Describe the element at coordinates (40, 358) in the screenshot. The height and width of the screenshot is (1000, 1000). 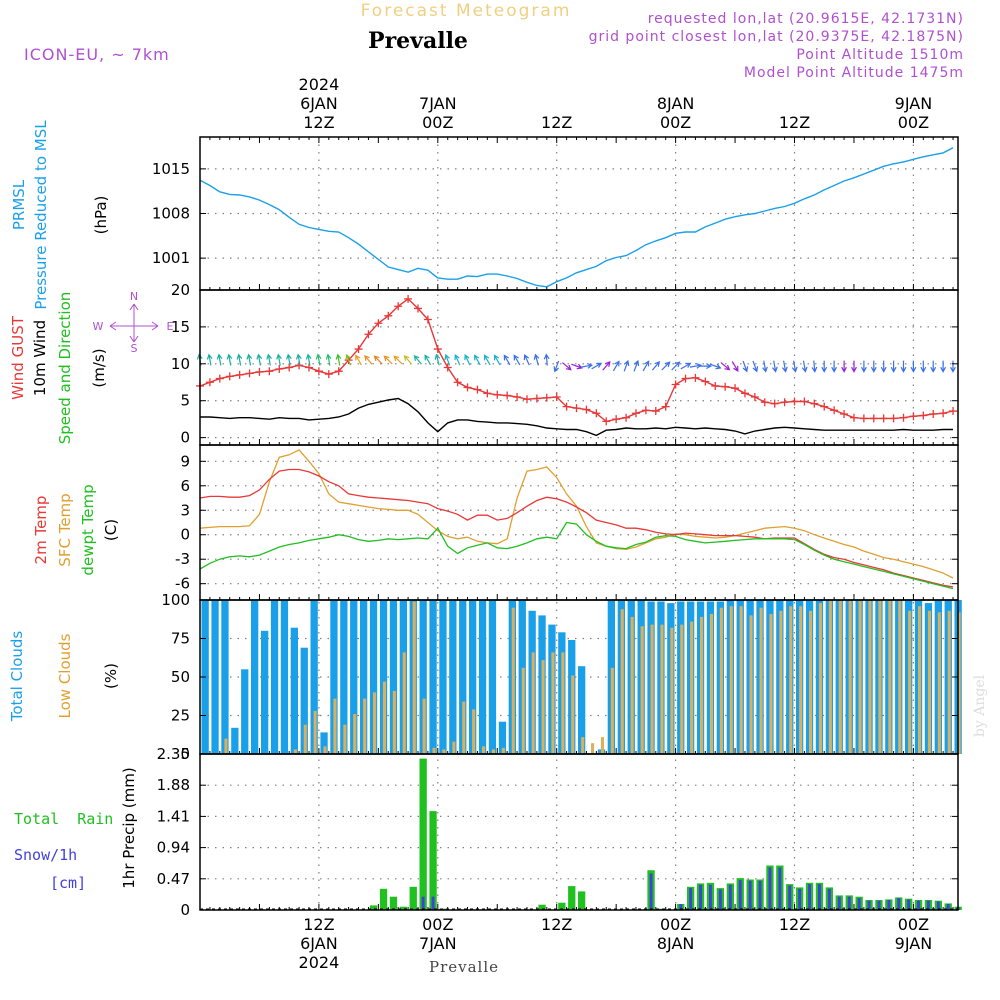
I see `wind-label: 10m Wind` at that location.